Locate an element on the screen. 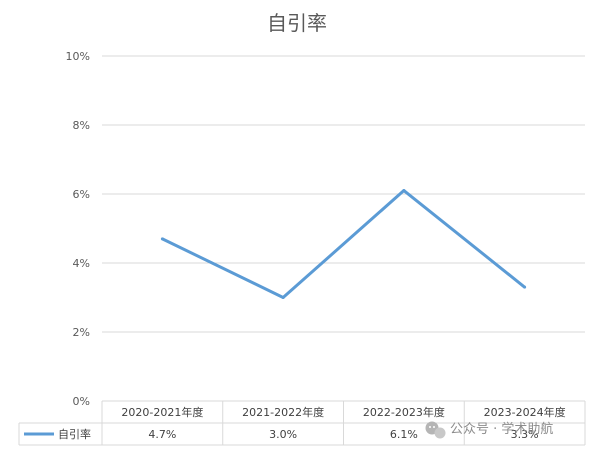 The image size is (594, 453). chart-title: 自引率 is located at coordinates (297, 23).